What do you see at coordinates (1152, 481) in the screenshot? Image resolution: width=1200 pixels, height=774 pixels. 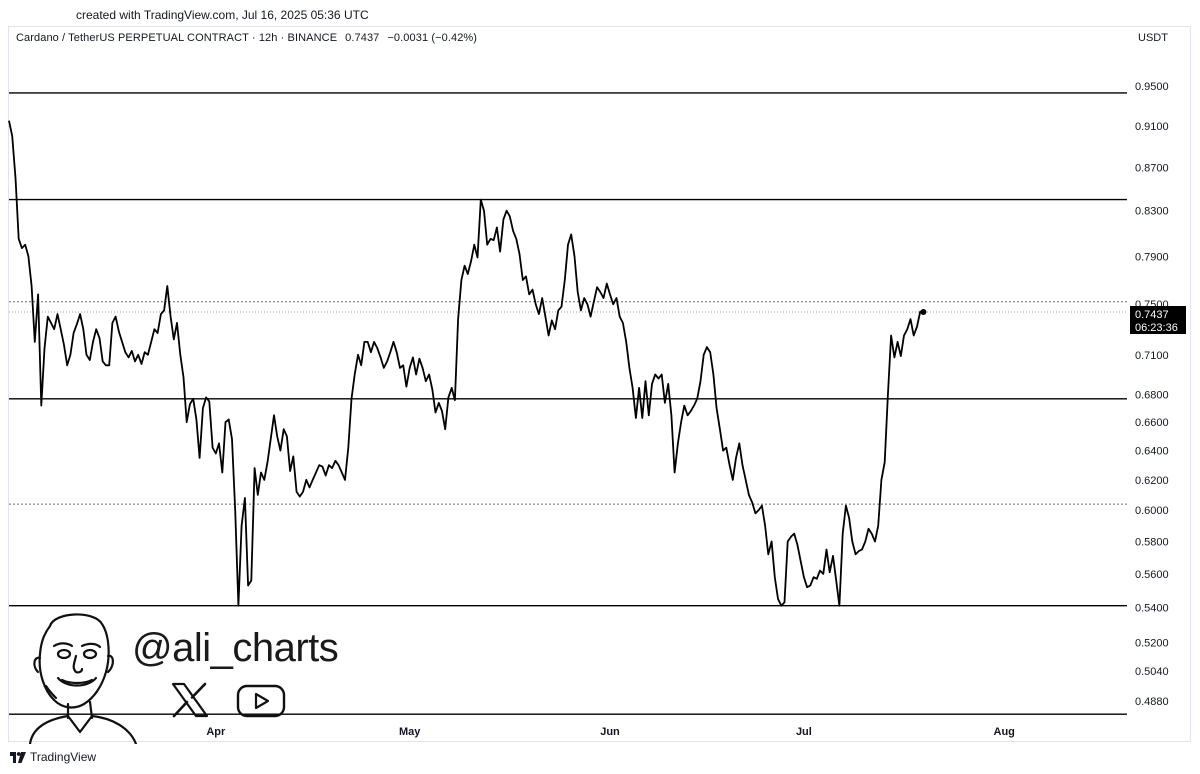 I see `y-tick-label-10: 0.6200` at bounding box center [1152, 481].